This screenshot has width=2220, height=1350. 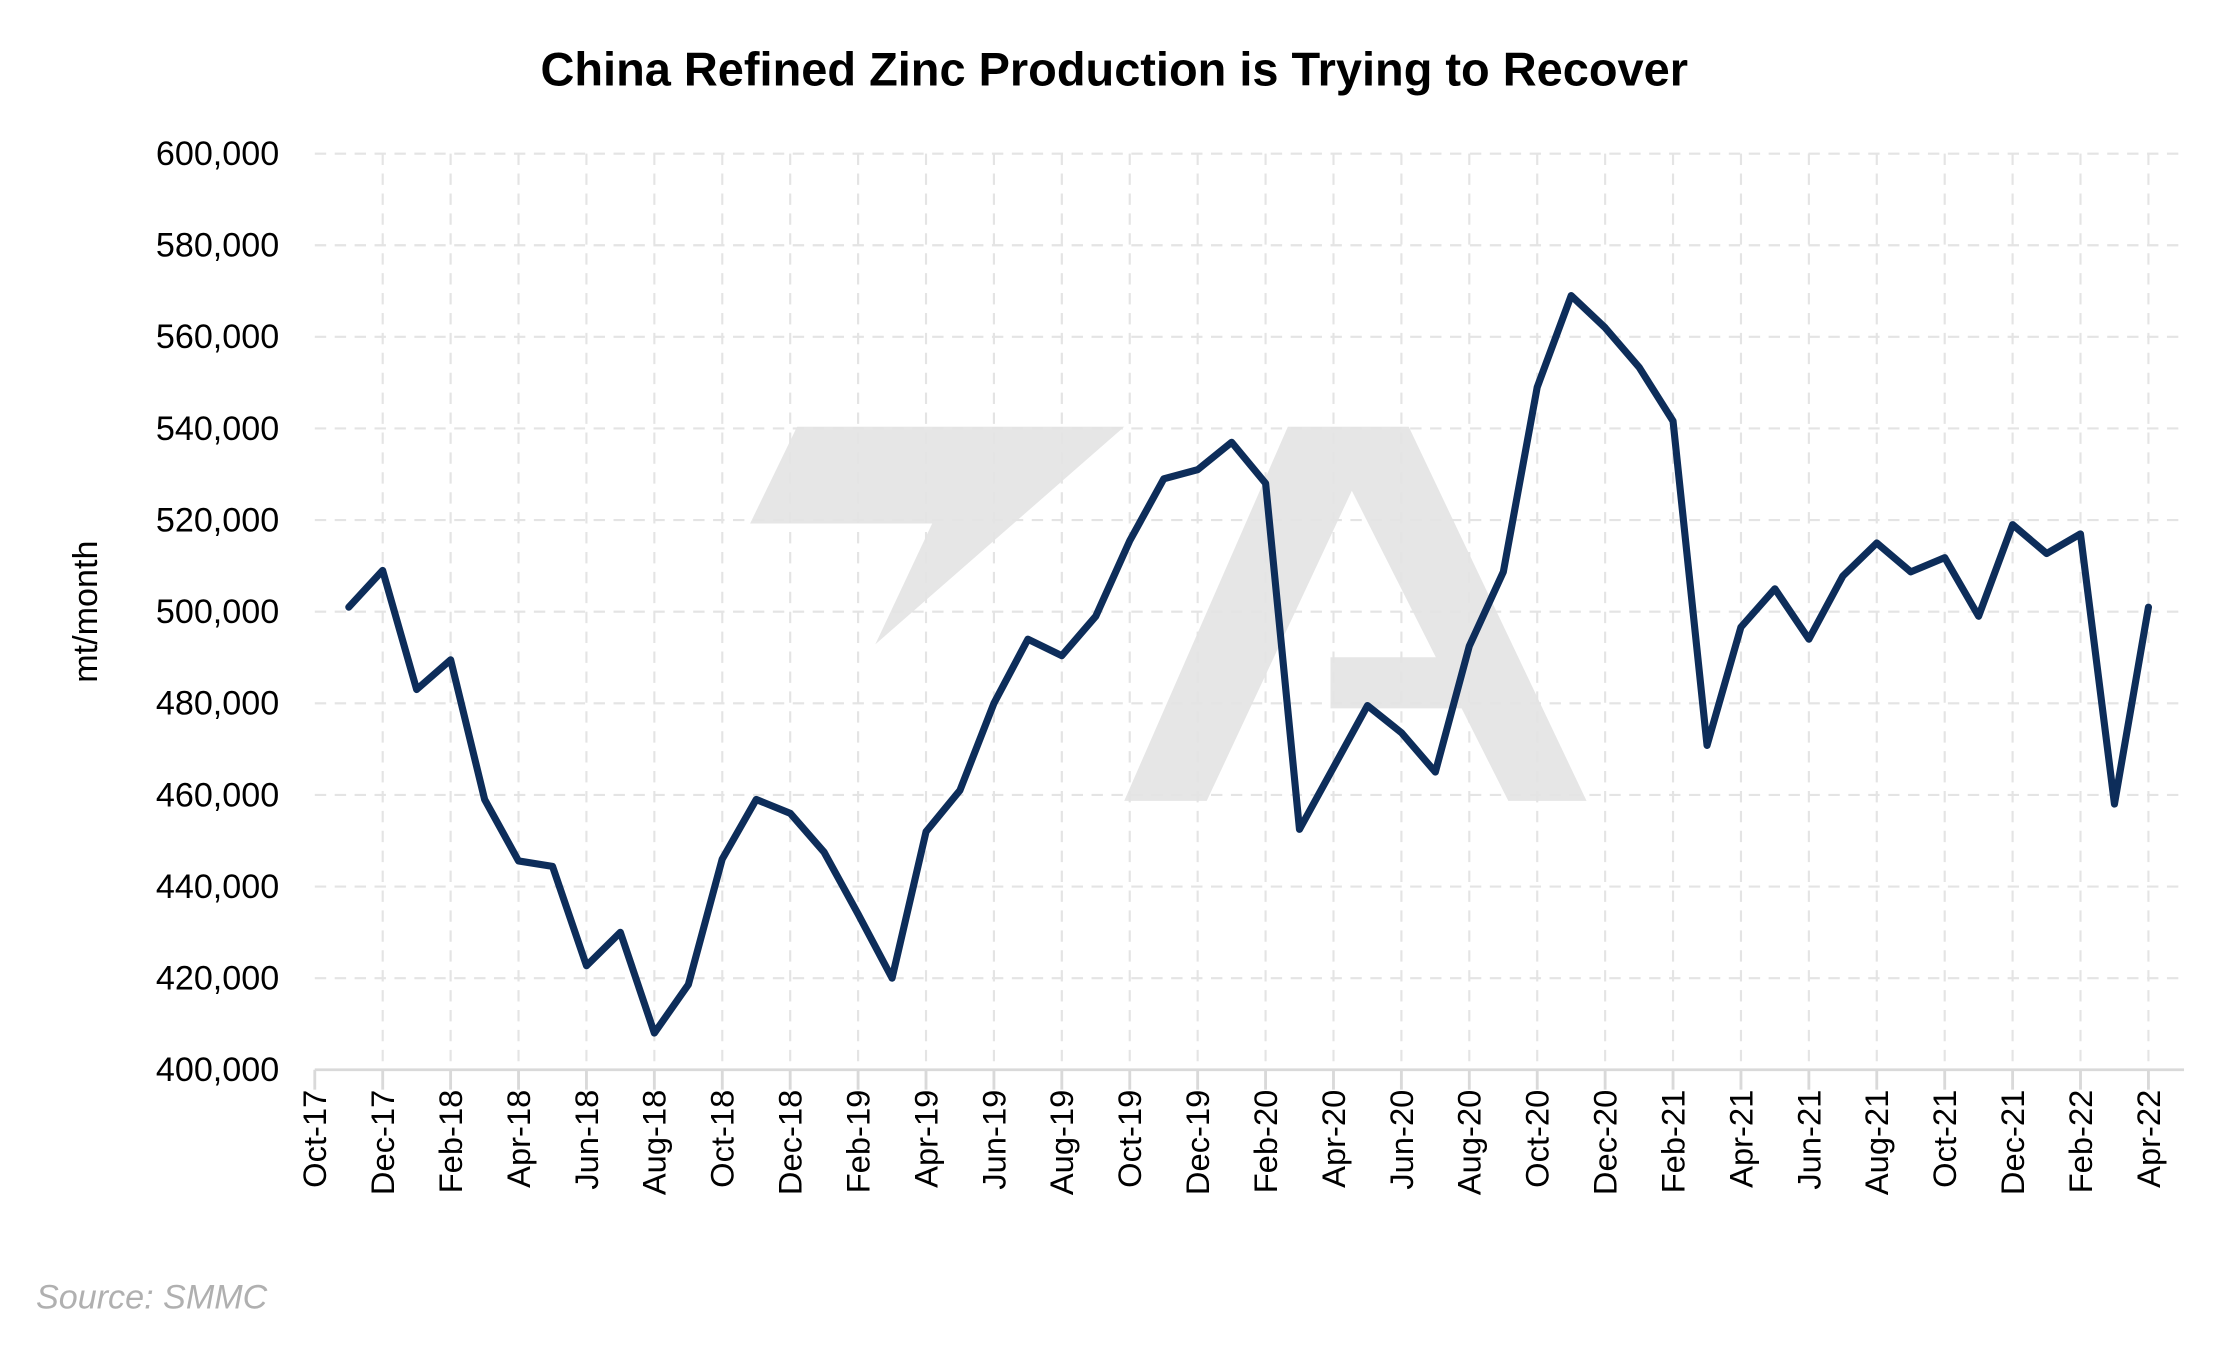 I want to click on y-tick-label: 460,000, so click(x=217, y=795).